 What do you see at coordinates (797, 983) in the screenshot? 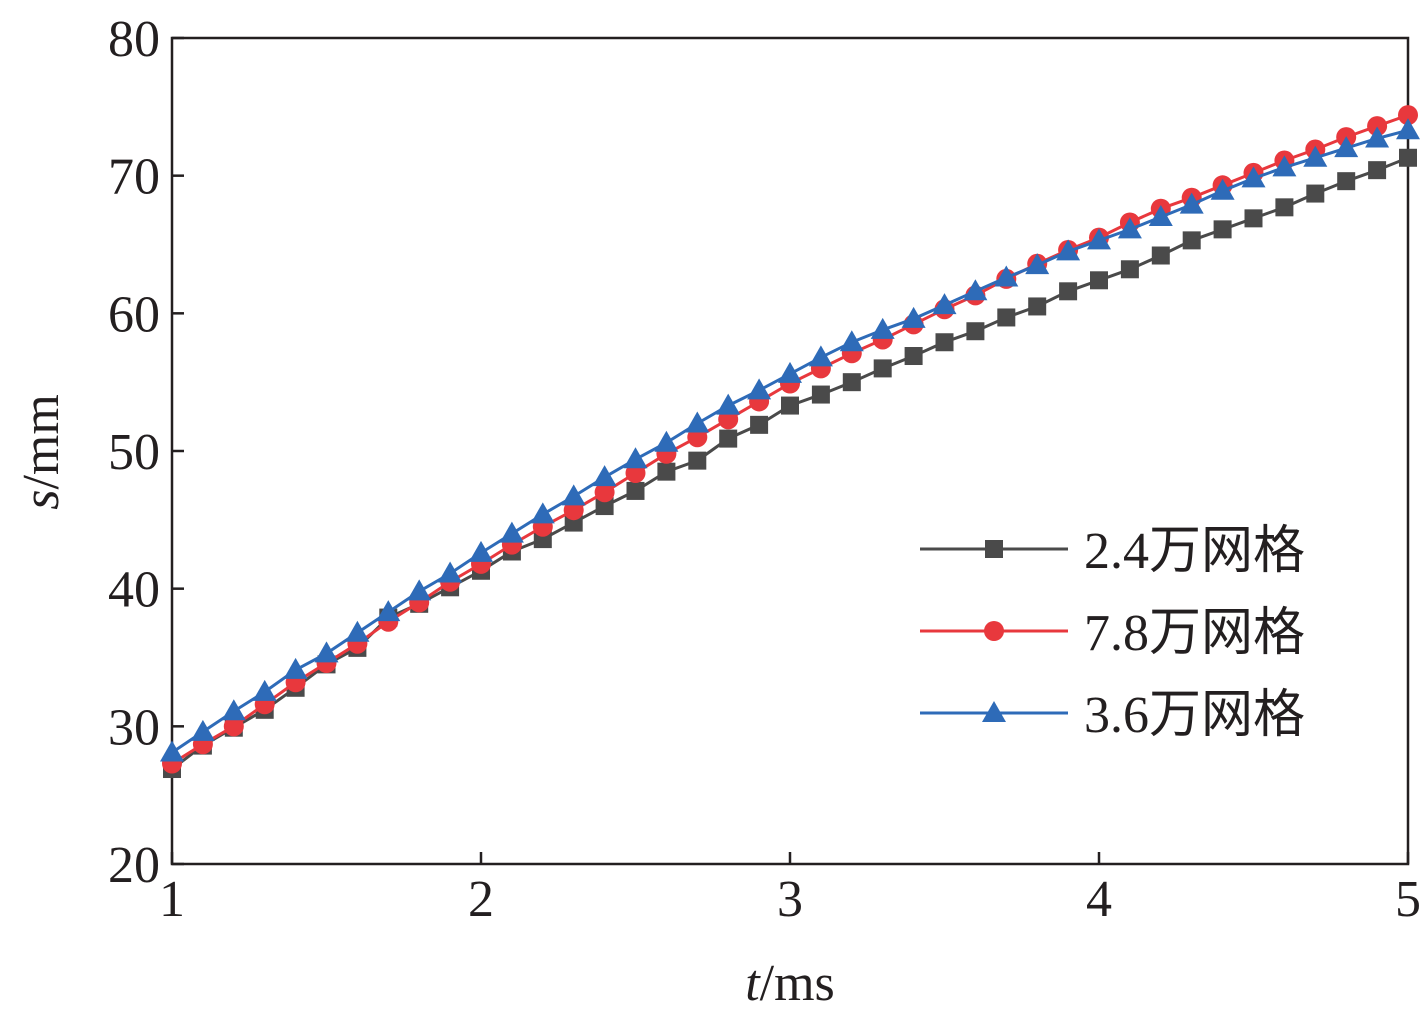
I see `x-axis-unit: /ms` at bounding box center [797, 983].